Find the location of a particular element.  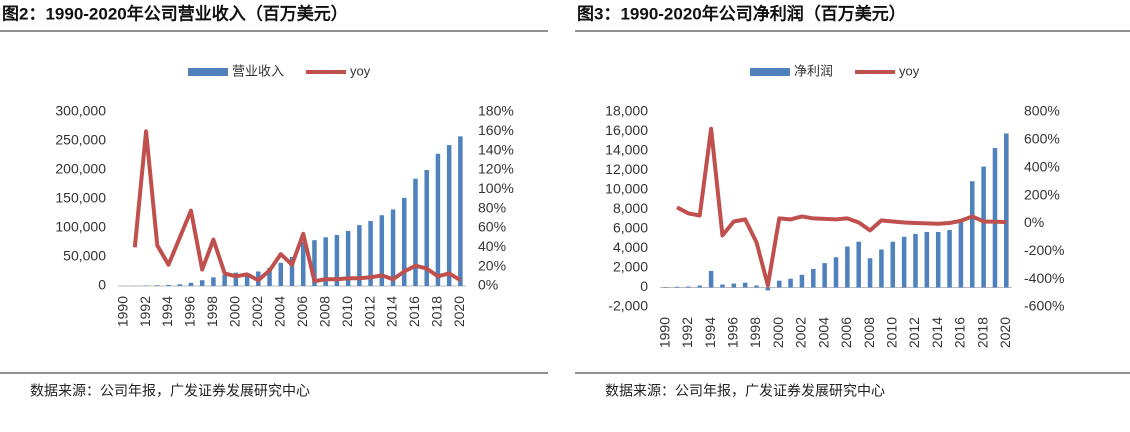

x-tick-label: 1996 is located at coordinates (733, 332).